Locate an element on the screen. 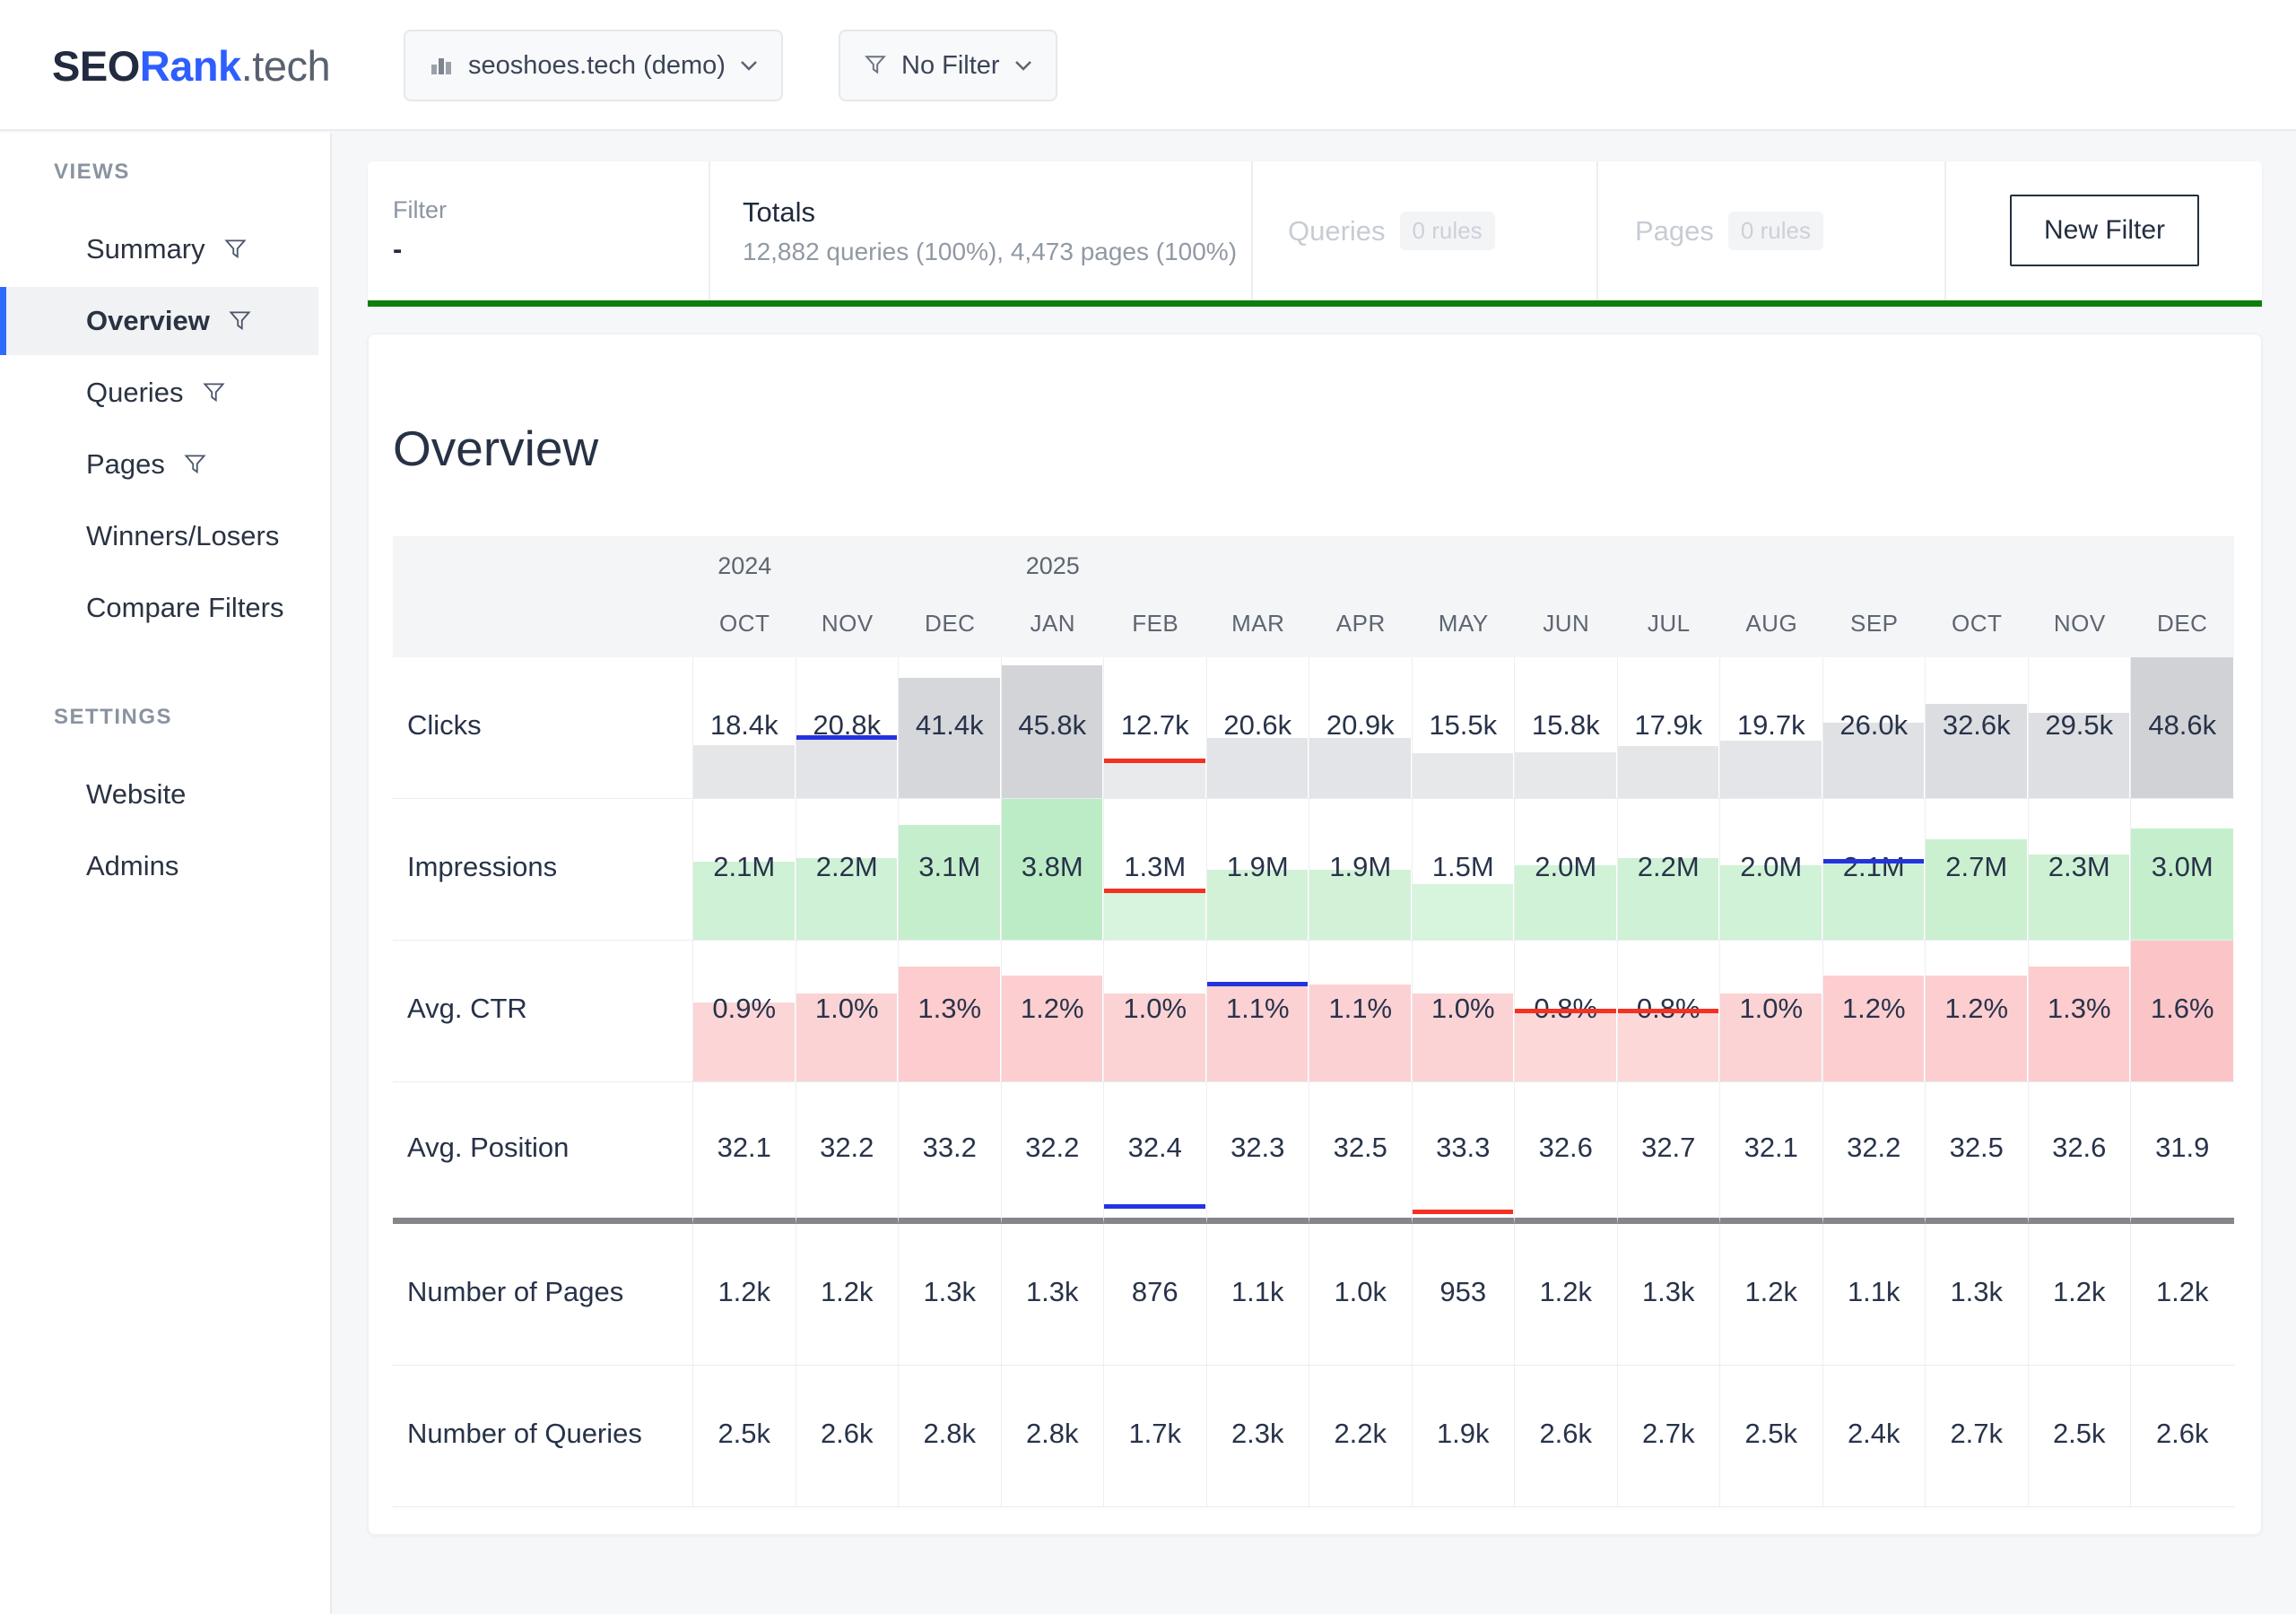  cell-value: 32.4 is located at coordinates (1154, 1147).